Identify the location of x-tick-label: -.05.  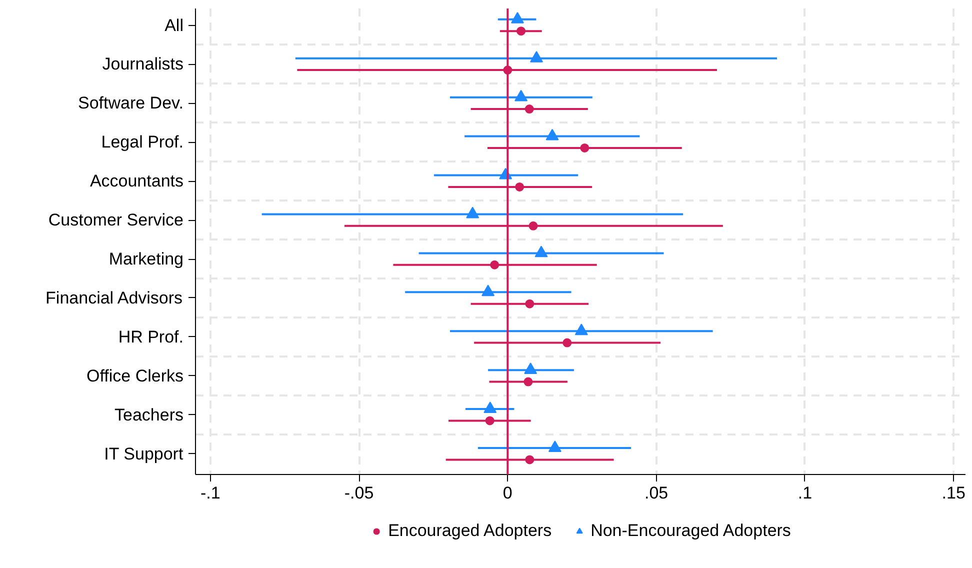
(359, 493).